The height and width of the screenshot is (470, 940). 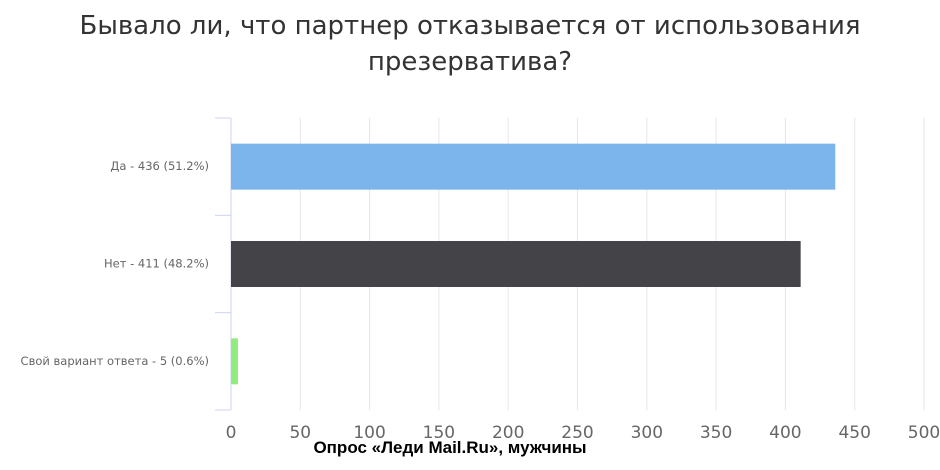 I want to click on x-tick-label: 450, so click(x=854, y=433).